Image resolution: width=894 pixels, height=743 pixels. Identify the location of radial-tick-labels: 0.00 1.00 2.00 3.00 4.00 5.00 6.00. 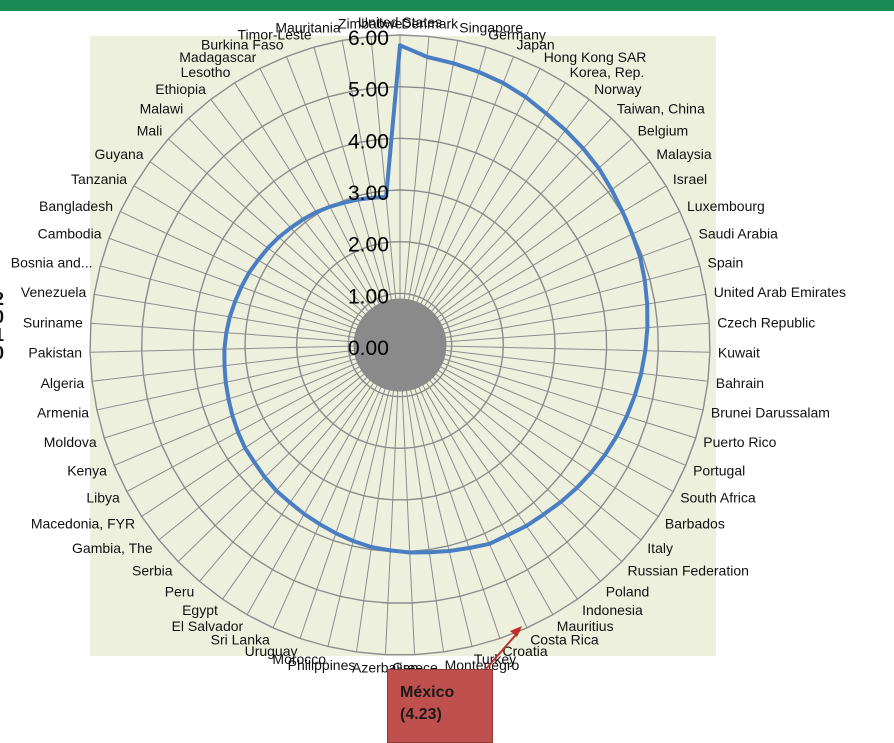
(368, 193).